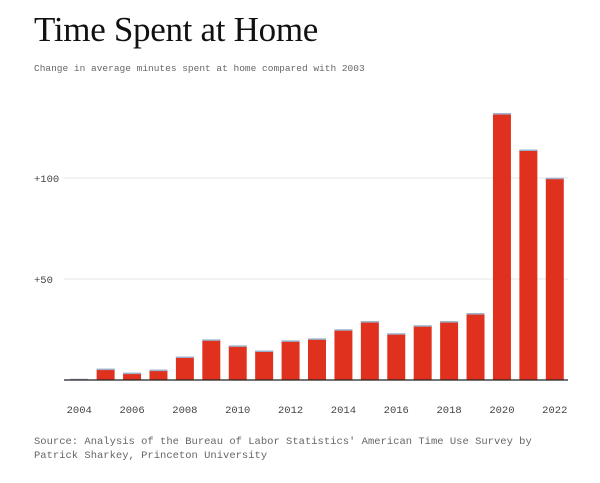  I want to click on bar-2006, so click(132, 376).